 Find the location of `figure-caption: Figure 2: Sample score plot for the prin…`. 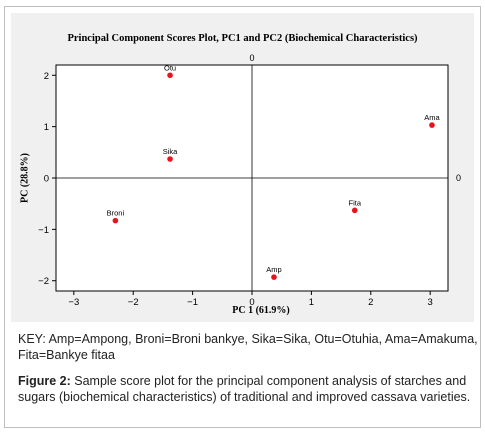

figure-caption: Figure 2: Sample score plot for the prin… is located at coordinates (249, 389).